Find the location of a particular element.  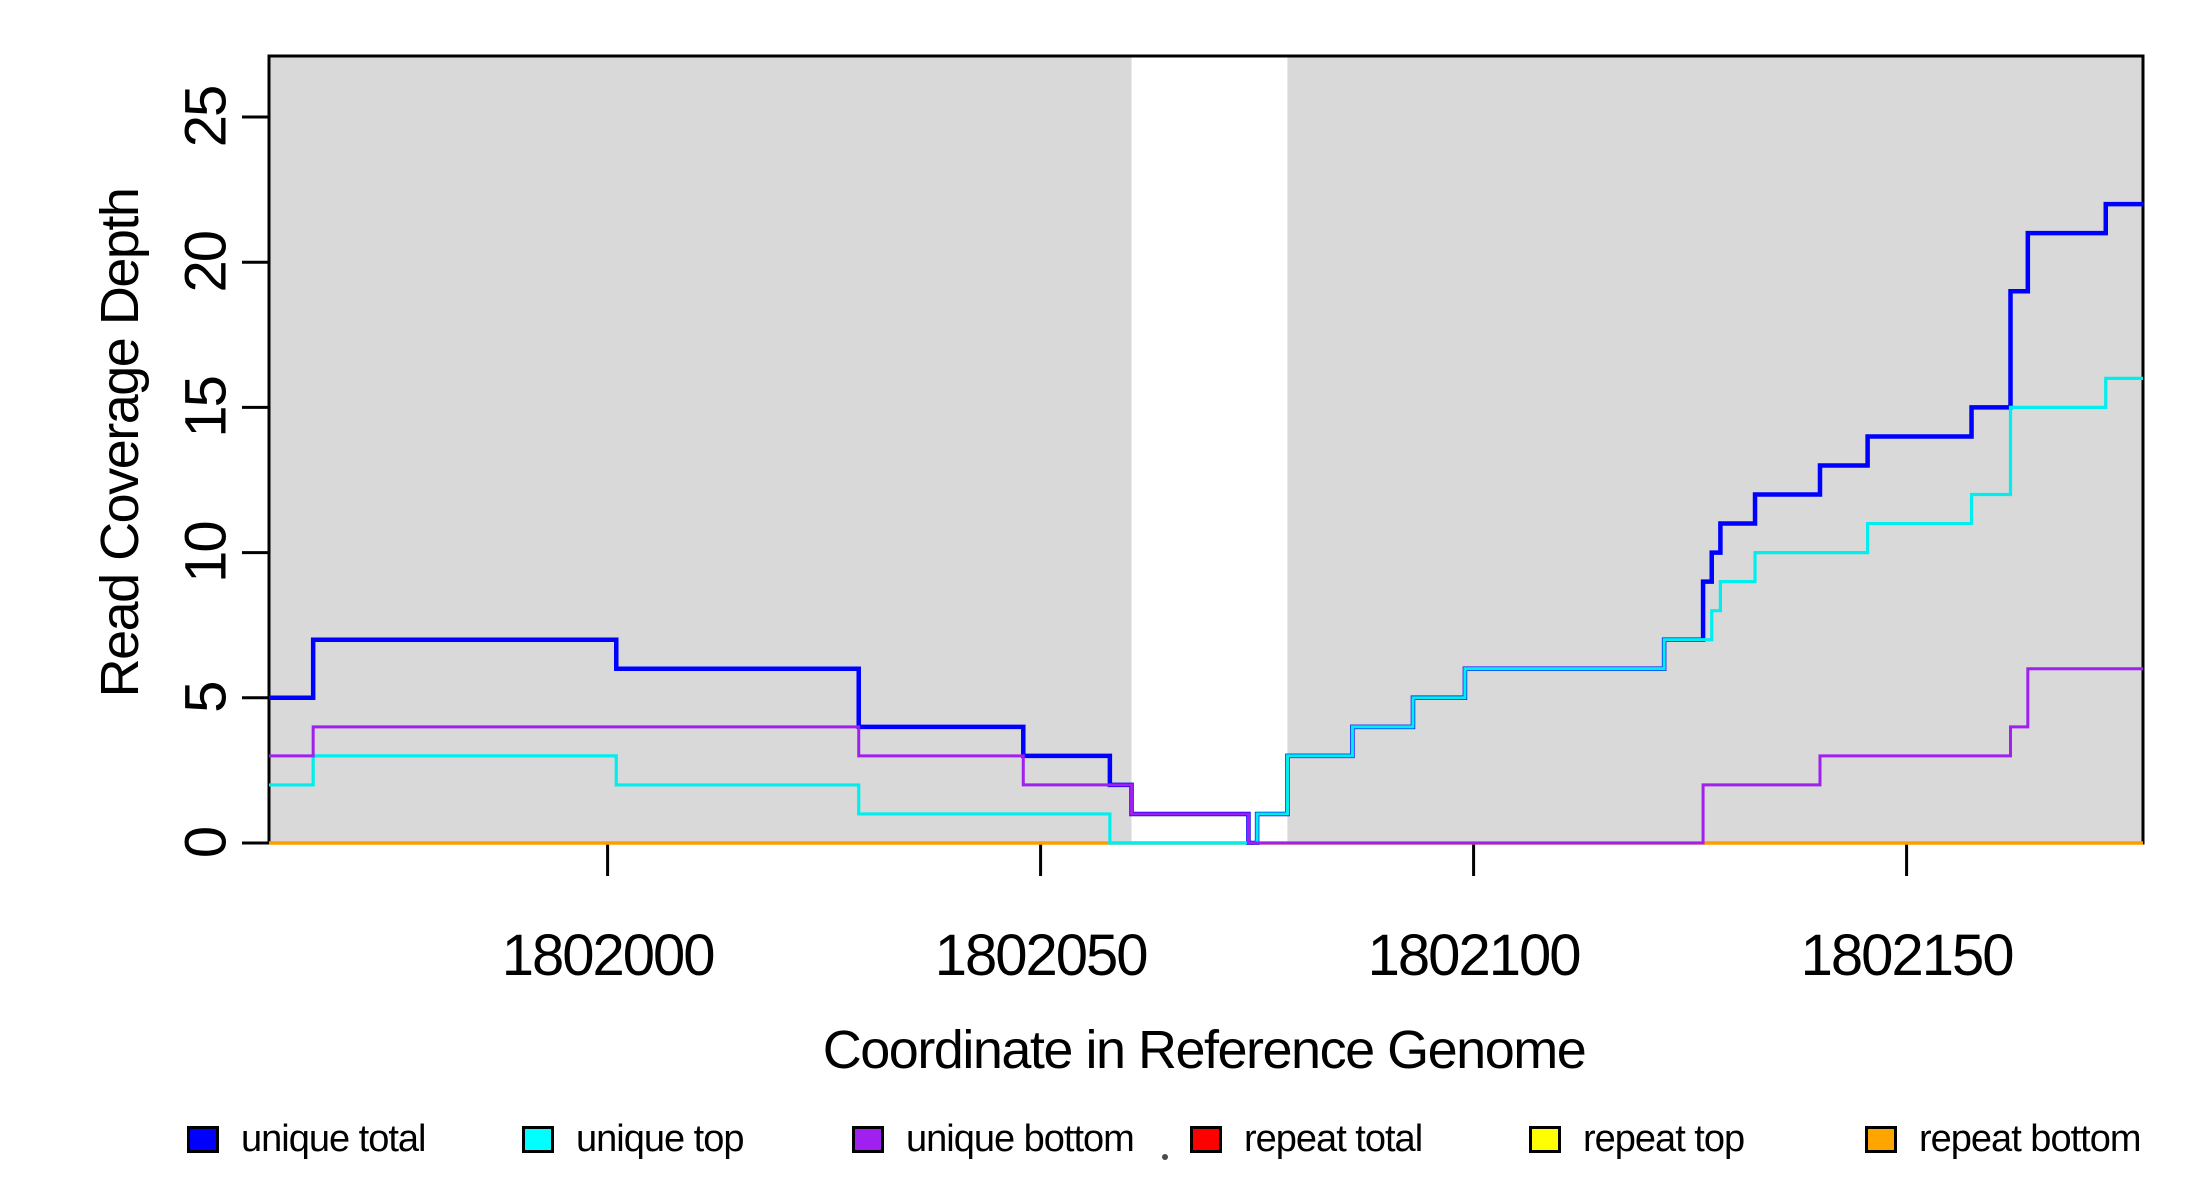

legend-item-repeat-total: repeat total is located at coordinates (1306, 1139).